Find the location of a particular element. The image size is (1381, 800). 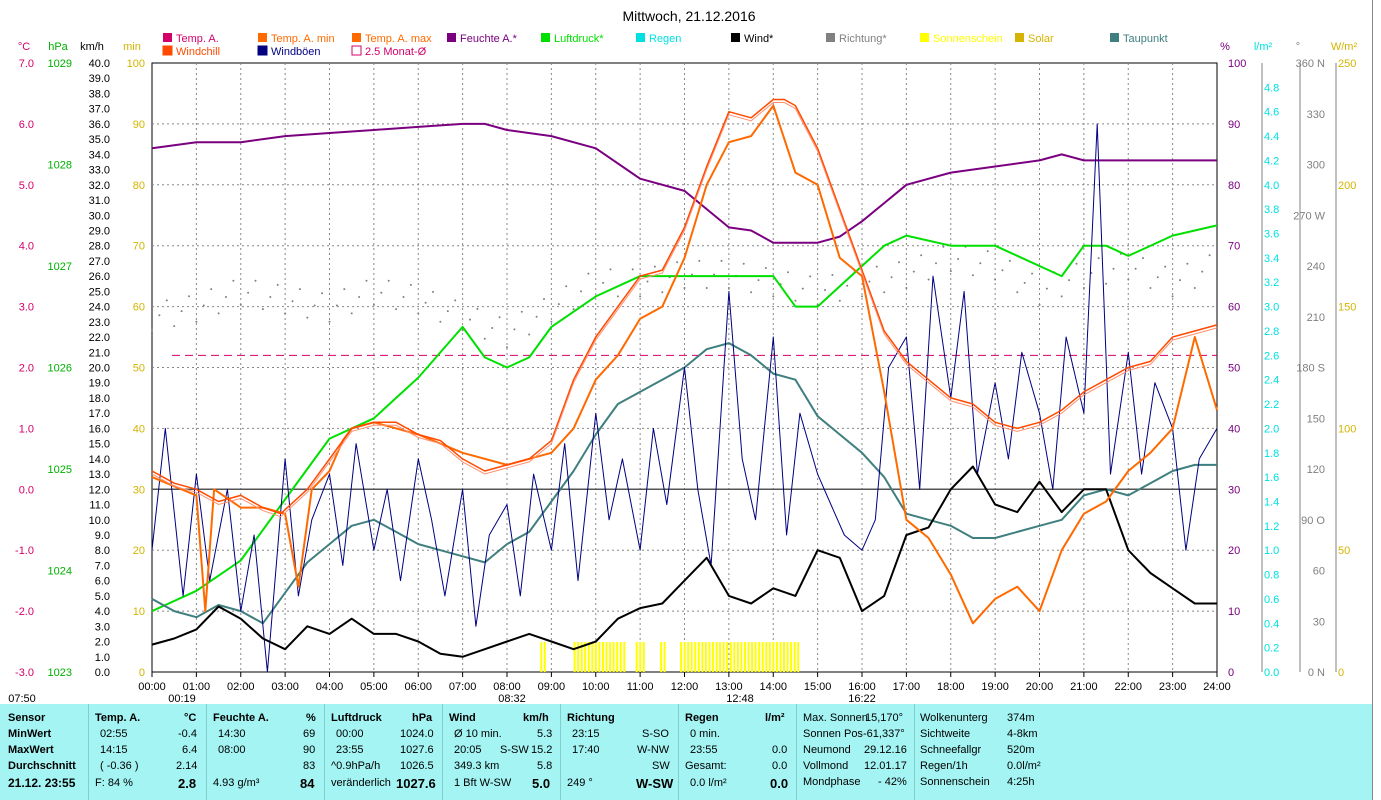

kmh-tick: 13.0 is located at coordinates (99, 475).